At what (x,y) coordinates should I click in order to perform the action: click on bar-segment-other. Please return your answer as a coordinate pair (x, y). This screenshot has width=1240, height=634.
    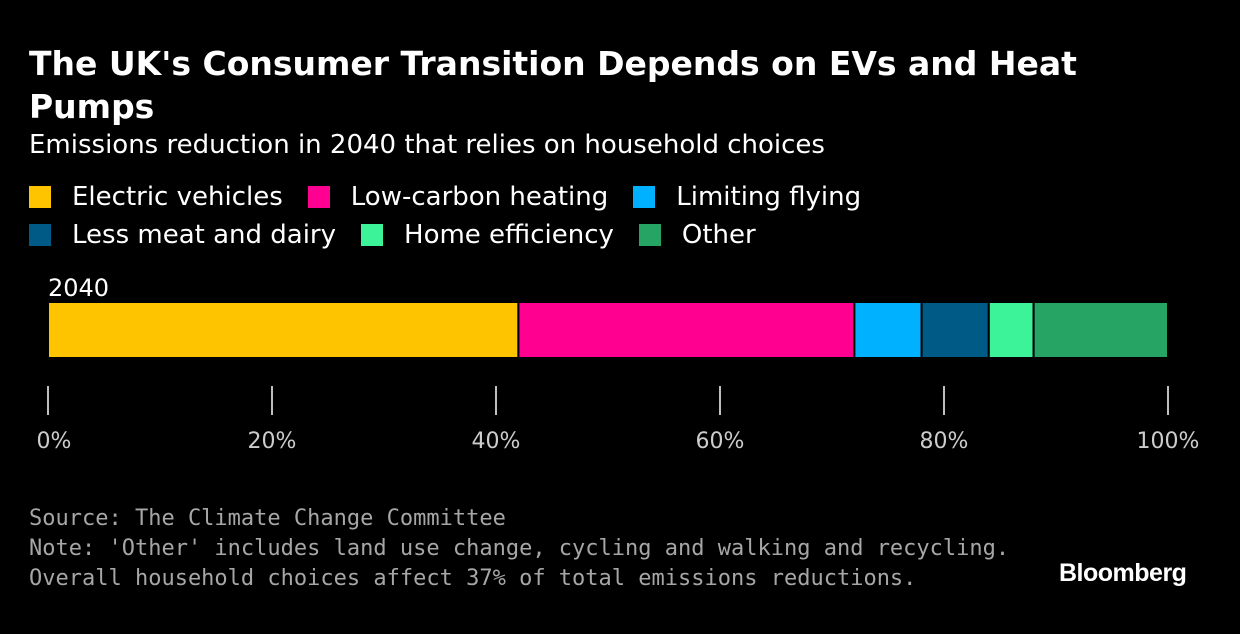
    Looking at the image, I should click on (1100, 330).